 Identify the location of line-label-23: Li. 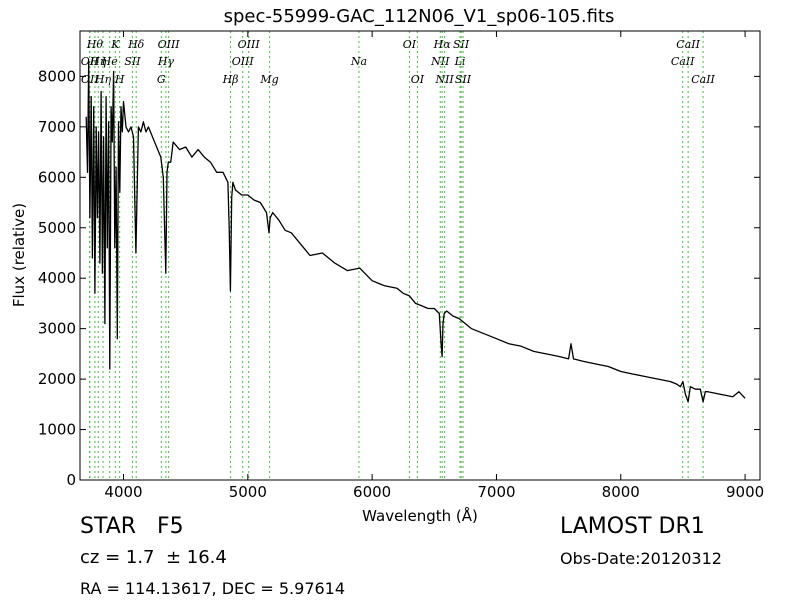
(460, 61).